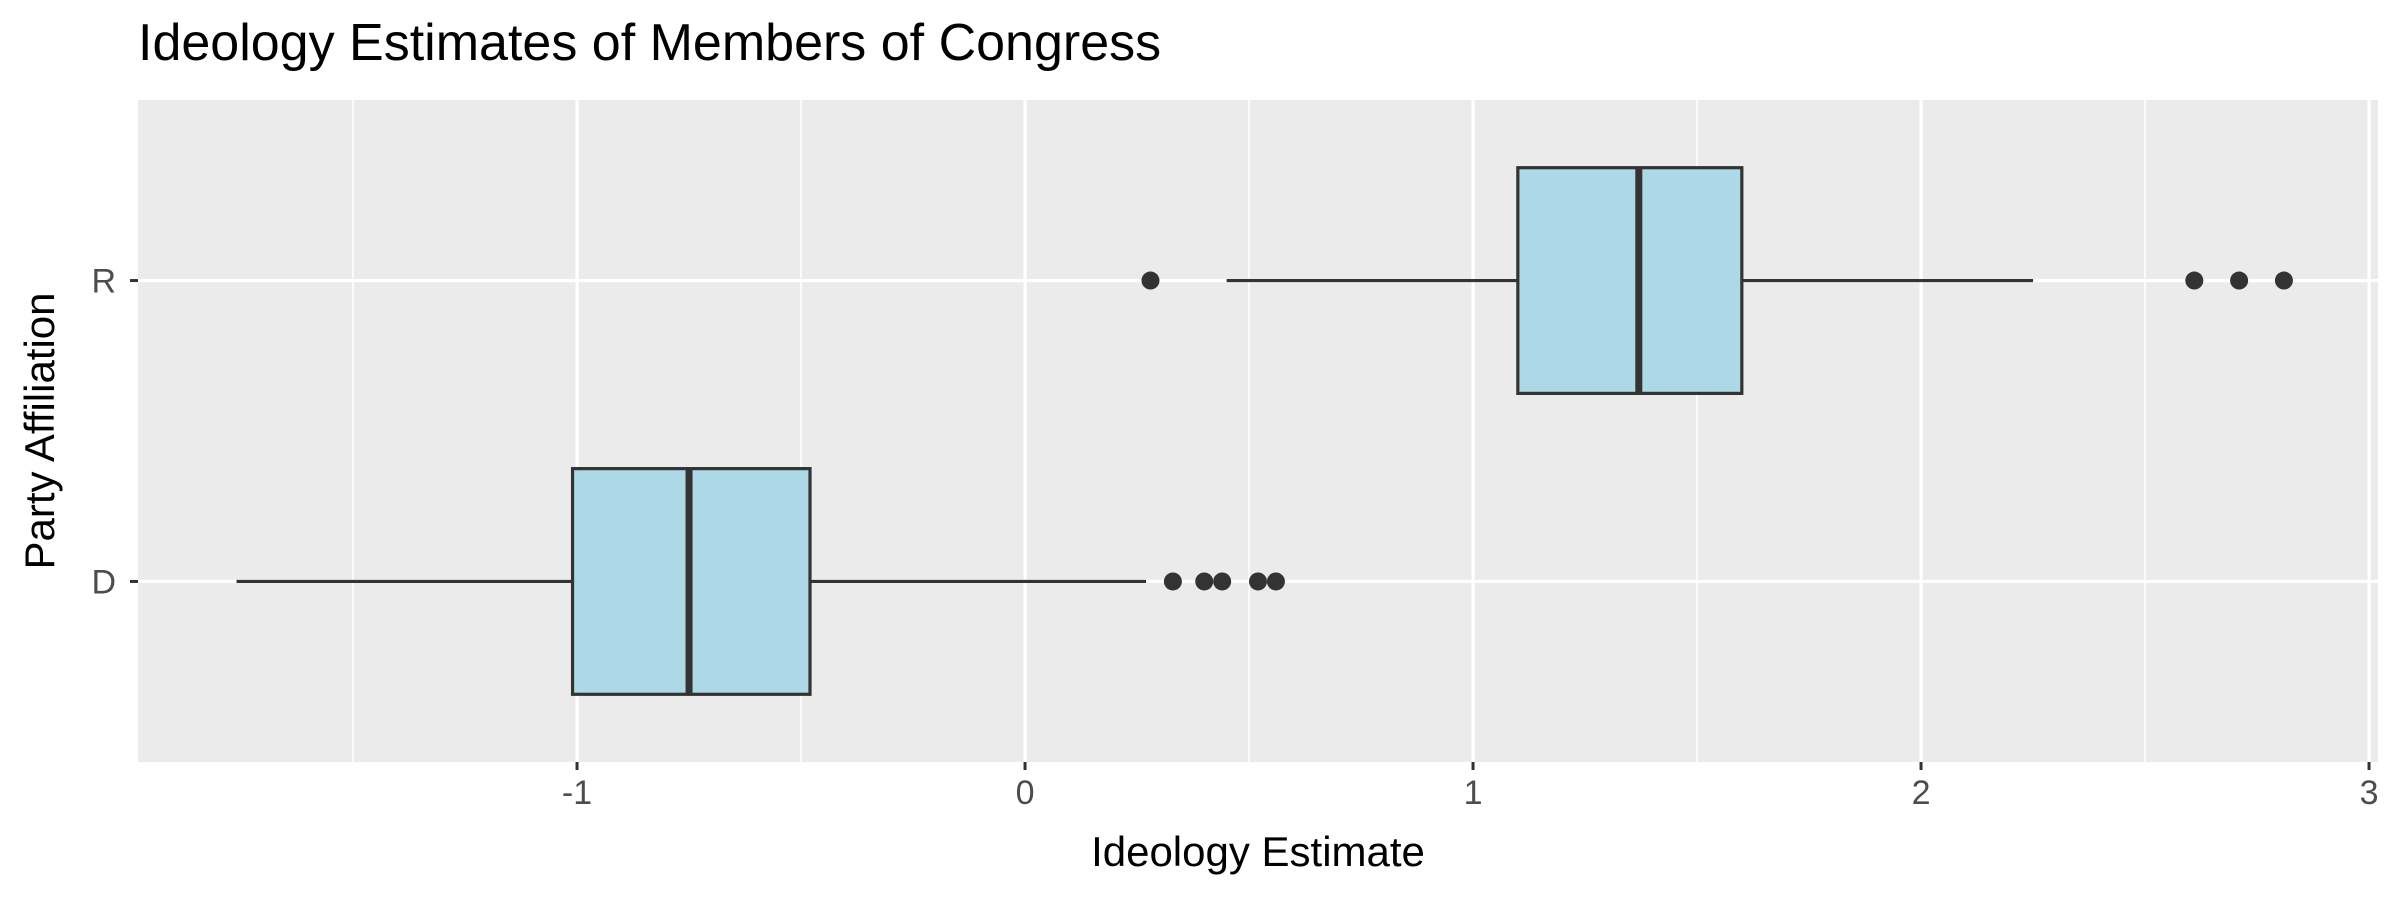 This screenshot has height=900, width=2400. Describe the element at coordinates (39, 430) in the screenshot. I see `y-axis-title: Party Affiliation` at that location.